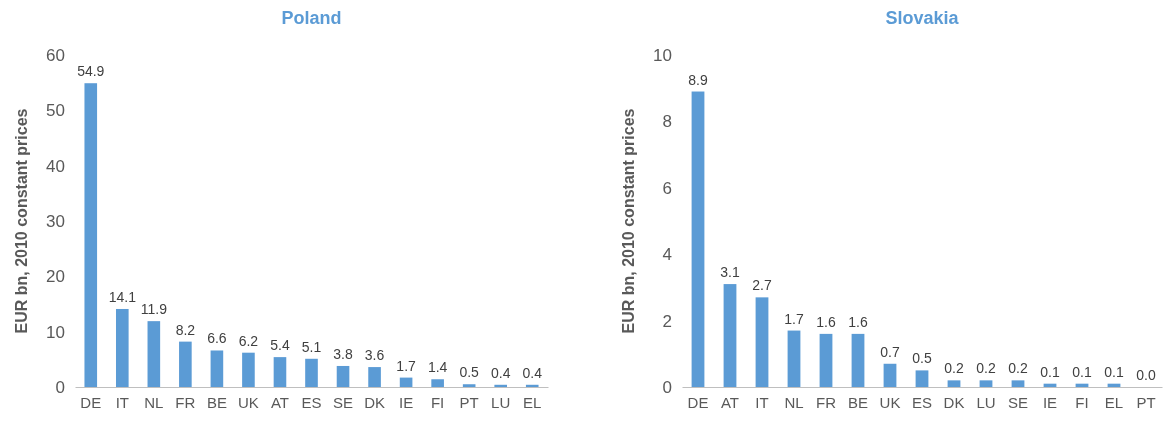  I want to click on data-label: 8.9, so click(698, 79).